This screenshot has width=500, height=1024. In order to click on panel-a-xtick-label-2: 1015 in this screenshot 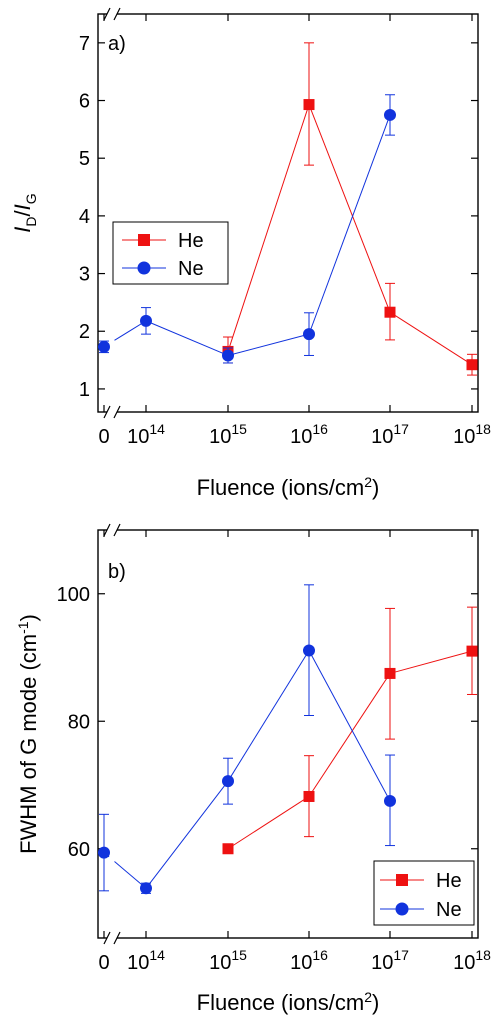, I will do `click(228, 434)`.